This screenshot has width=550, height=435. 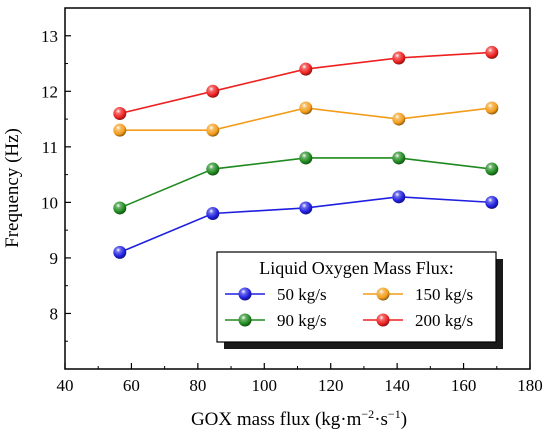 What do you see at coordinates (54, 258) in the screenshot?
I see `y-tick-label: 9` at bounding box center [54, 258].